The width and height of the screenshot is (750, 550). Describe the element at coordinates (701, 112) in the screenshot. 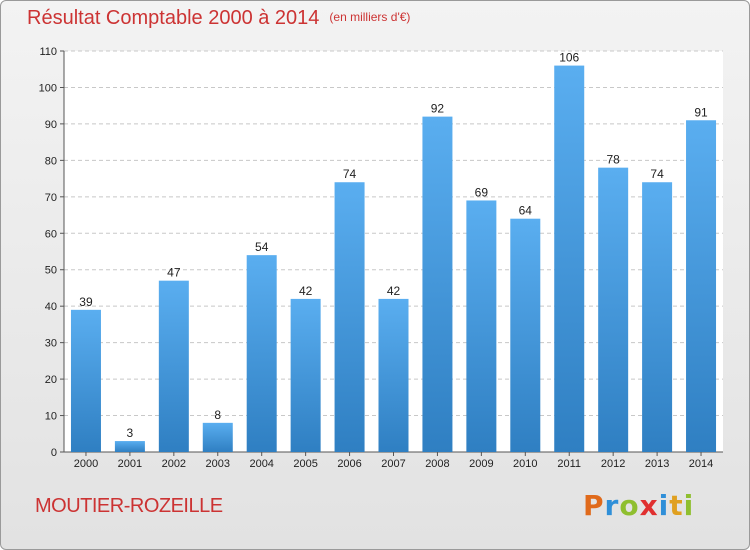

I see `bar-value-label: 91` at that location.